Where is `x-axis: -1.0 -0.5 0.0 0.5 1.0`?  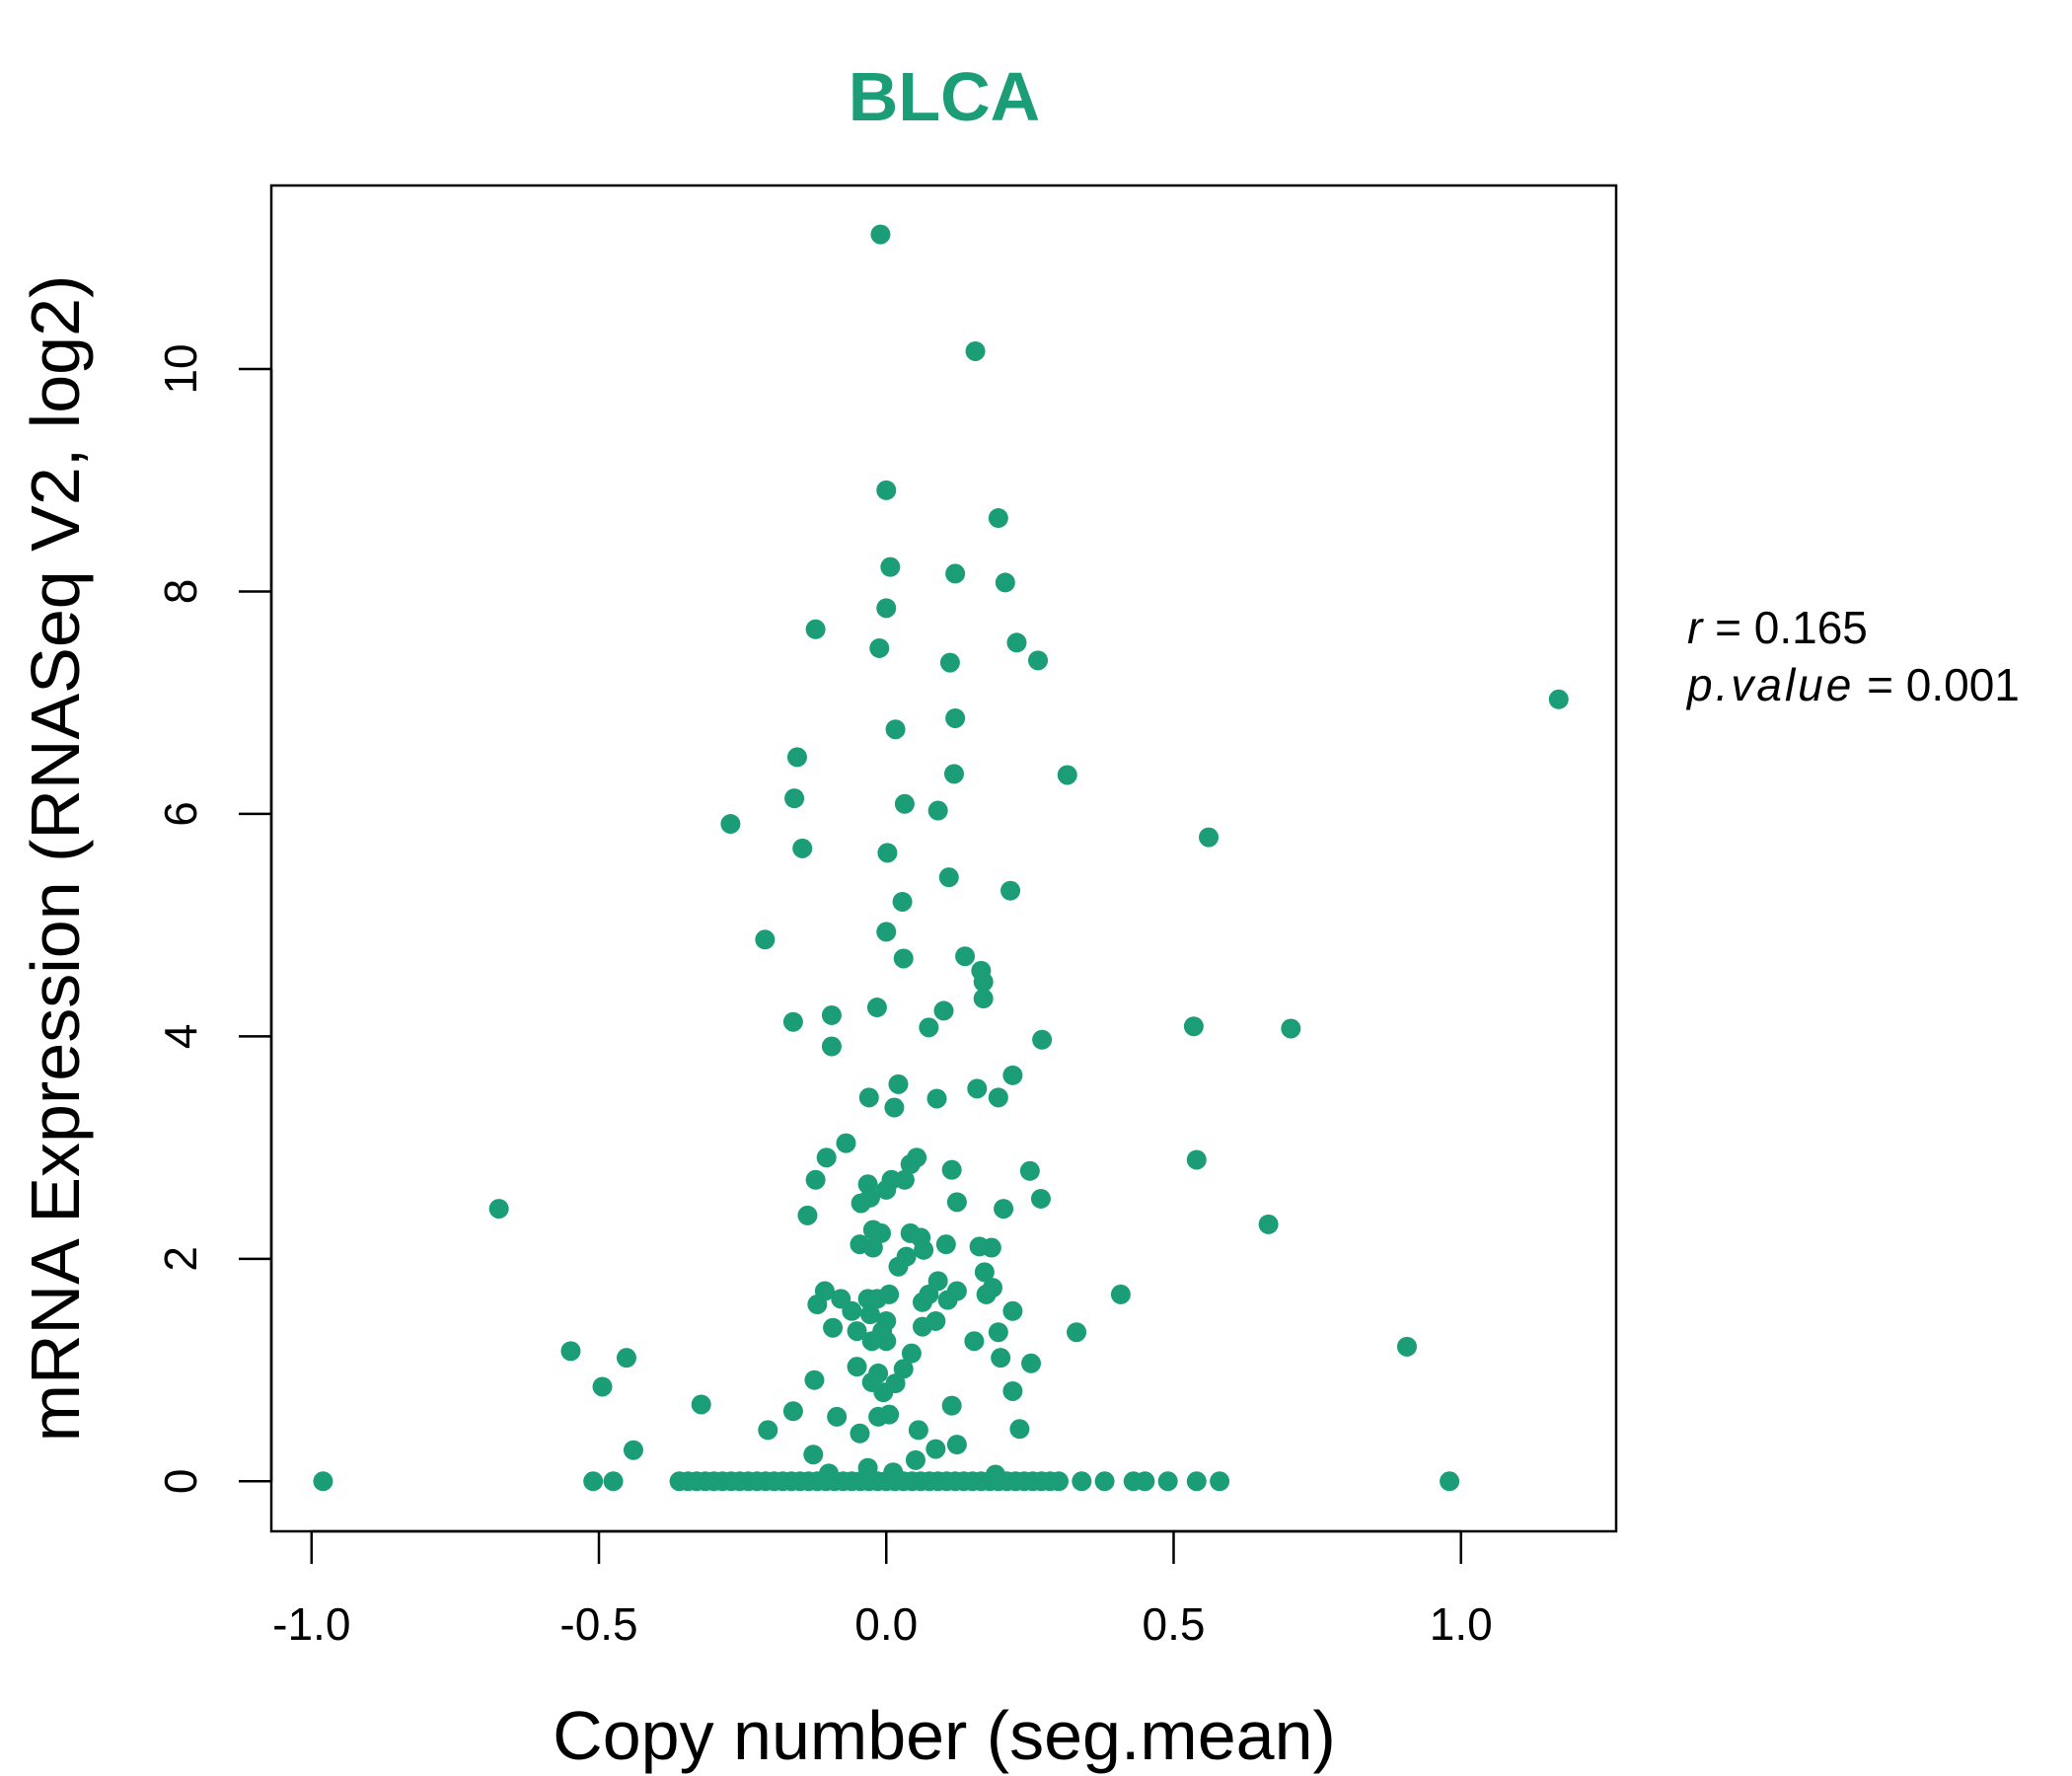
x-axis: -1.0 -0.5 0.0 0.5 1.0 is located at coordinates (883, 1589).